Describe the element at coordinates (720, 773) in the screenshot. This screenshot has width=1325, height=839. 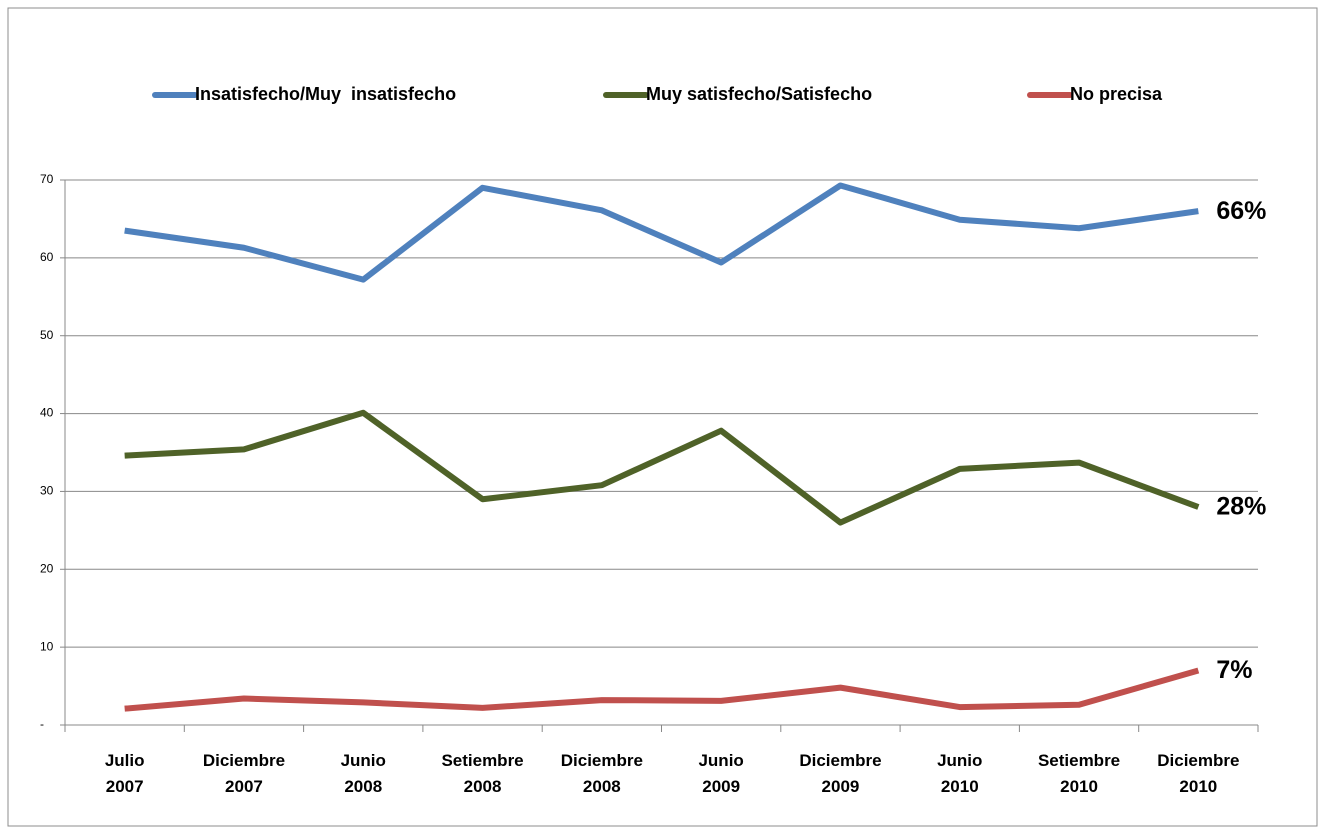
I see `x-tick-label: Junio 2009` at that location.